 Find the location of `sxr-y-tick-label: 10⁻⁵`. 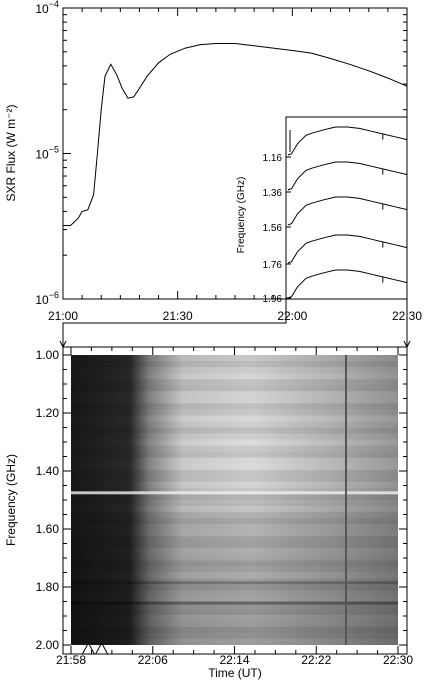

sxr-y-tick-label: 10⁻⁵ is located at coordinates (47, 153).